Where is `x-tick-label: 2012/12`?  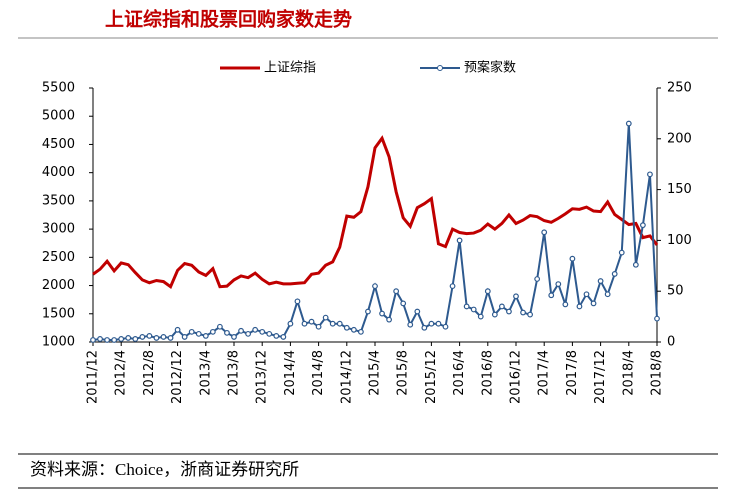
x-tick-label: 2012/12 is located at coordinates (177, 377).